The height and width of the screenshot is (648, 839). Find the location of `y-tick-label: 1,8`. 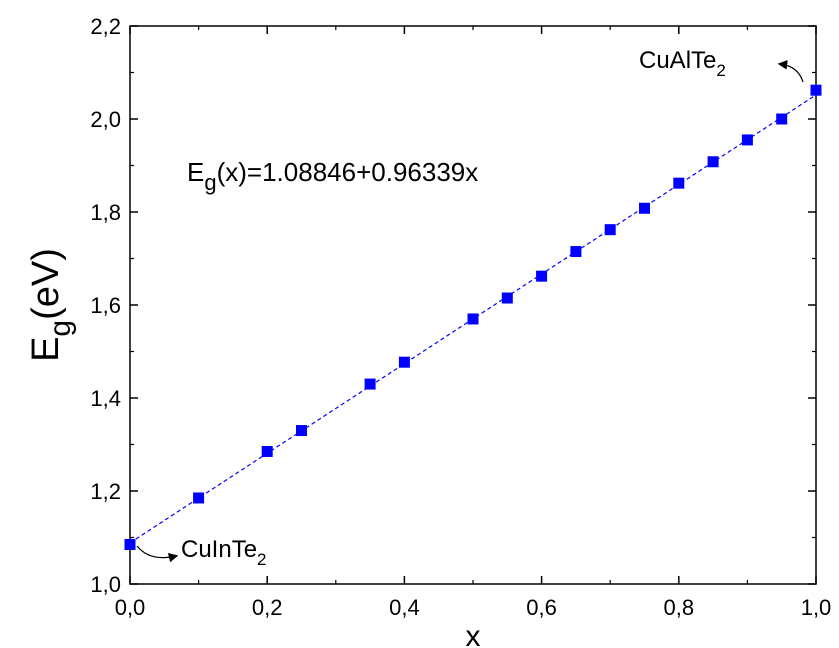

y-tick-label: 1,8 is located at coordinates (105, 212).